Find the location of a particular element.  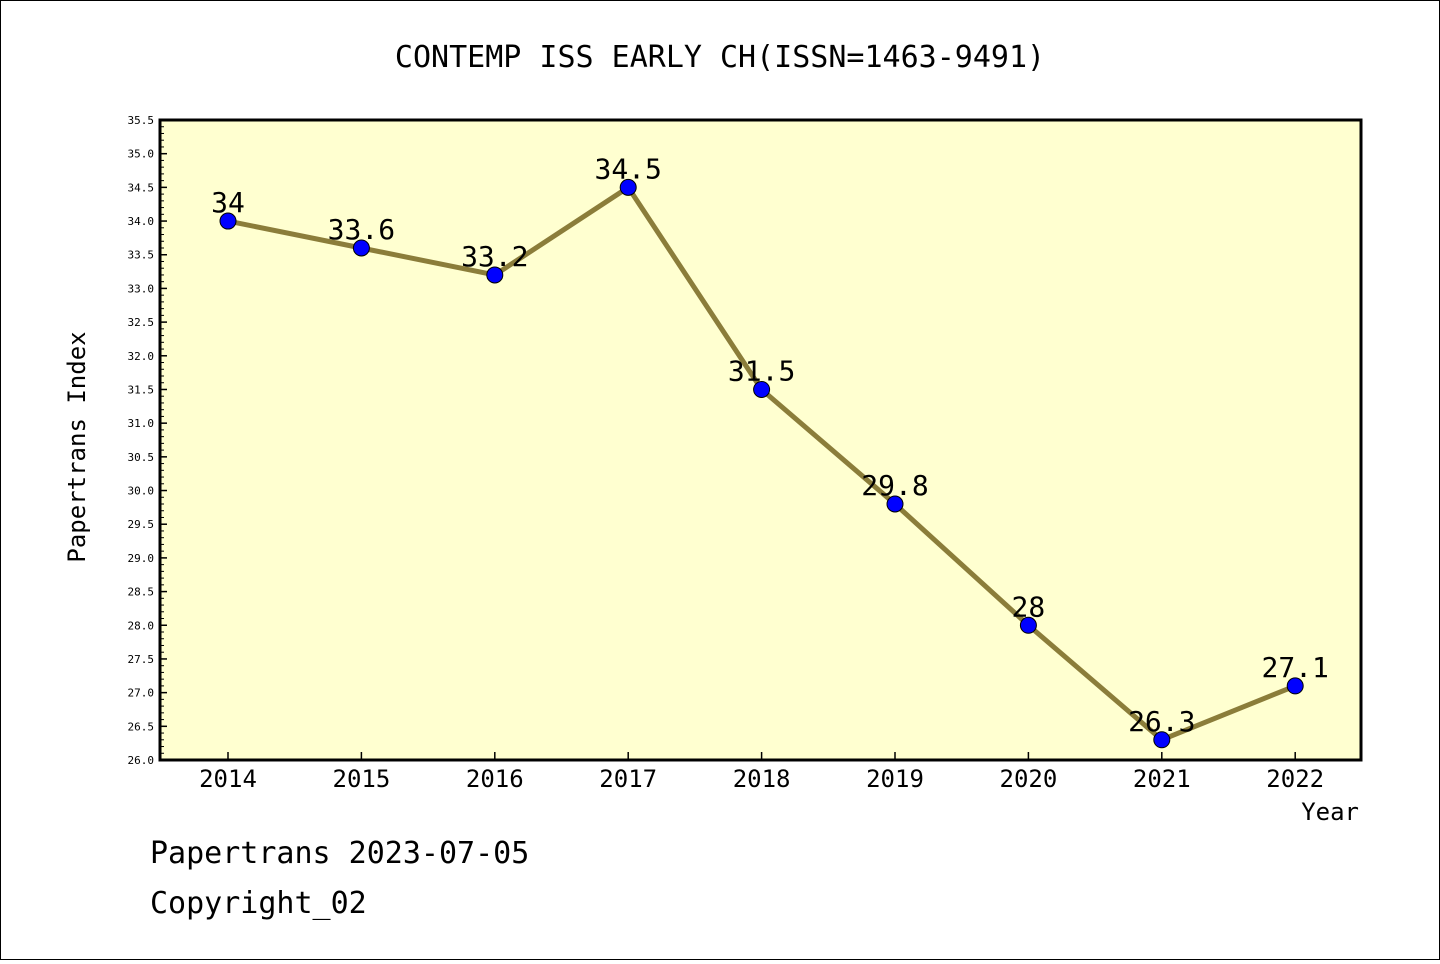

y-tick-label: 30.5 is located at coordinates (141, 457).